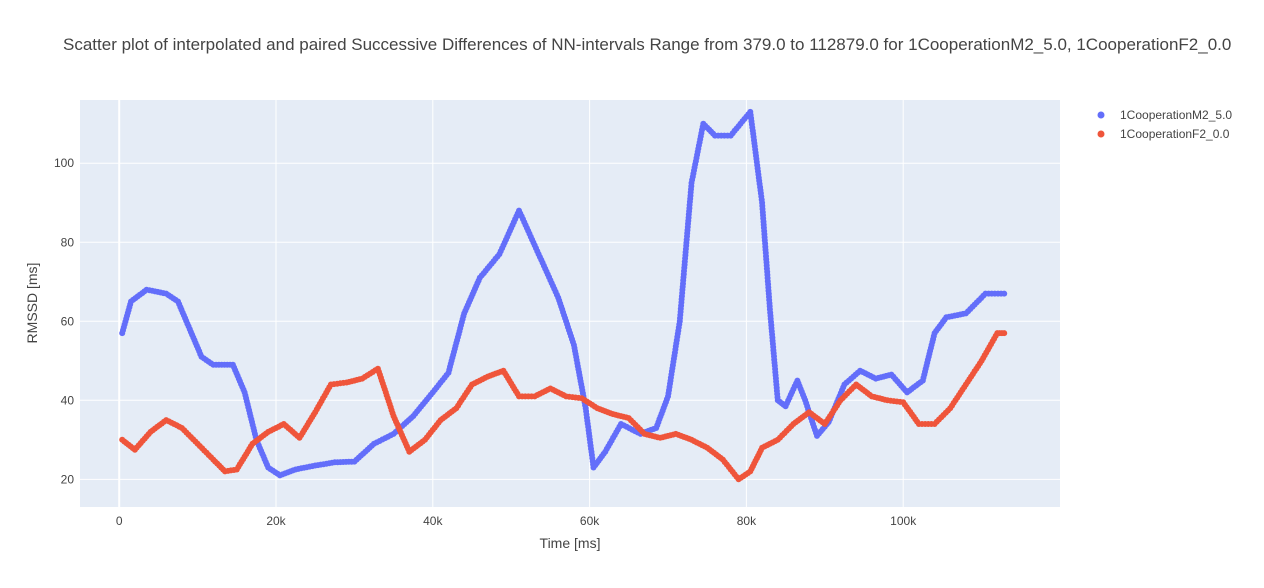 This screenshot has width=1264, height=588. What do you see at coordinates (1175, 134) in the screenshot?
I see `legend-label: 1CooperationF2_0.0` at bounding box center [1175, 134].